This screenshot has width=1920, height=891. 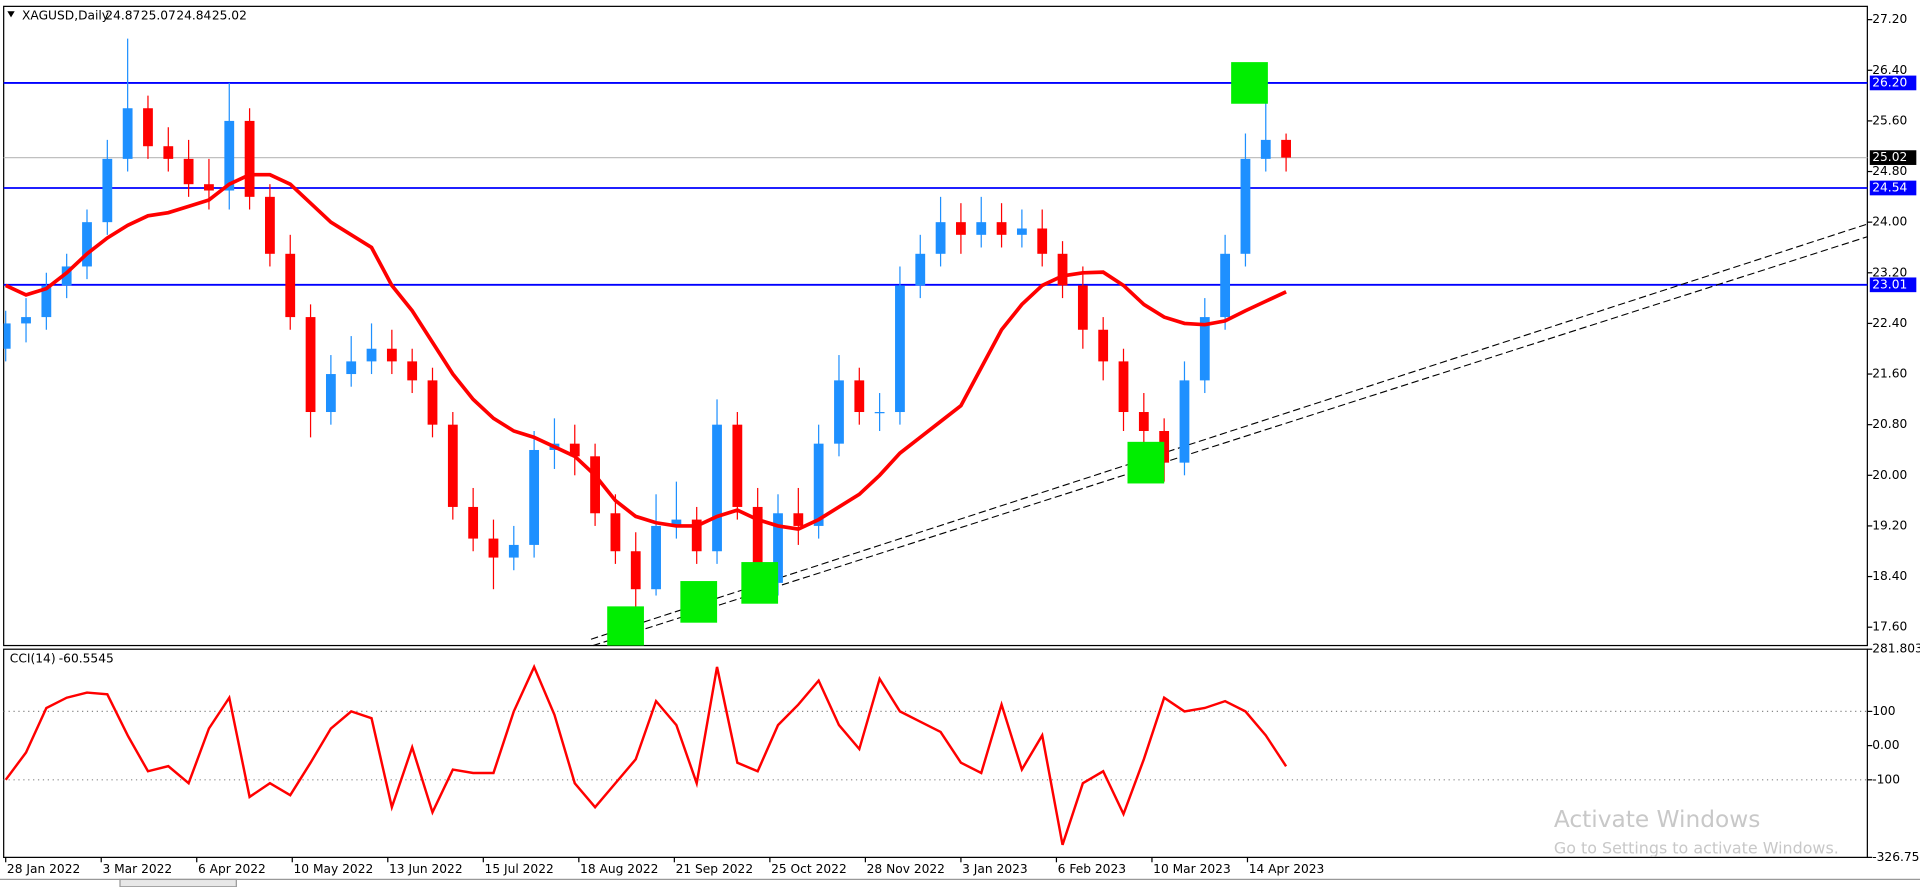 I want to click on quote-values: 24.87 25.07 24.84 25.02, so click(x=176, y=16).